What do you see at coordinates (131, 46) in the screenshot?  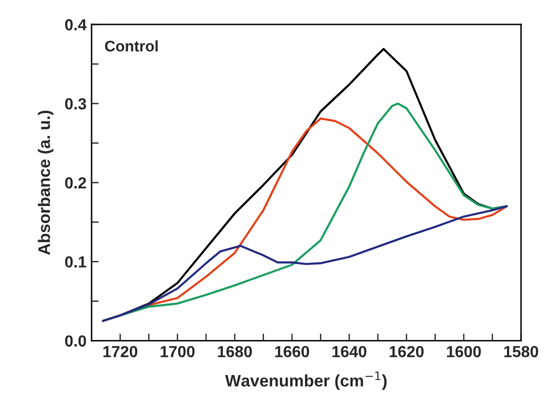 I see `annotation: Control` at bounding box center [131, 46].